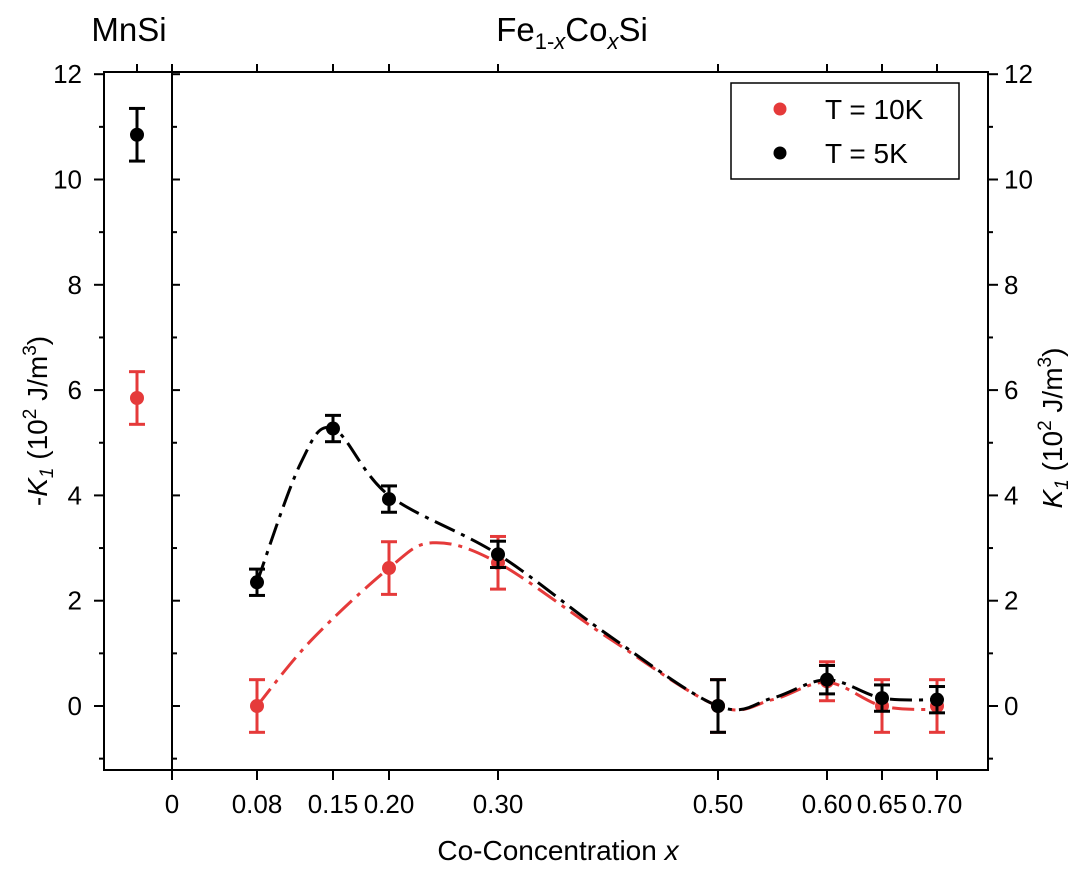  What do you see at coordinates (718, 804) in the screenshot?
I see `x-tick-label: 0.50` at bounding box center [718, 804].